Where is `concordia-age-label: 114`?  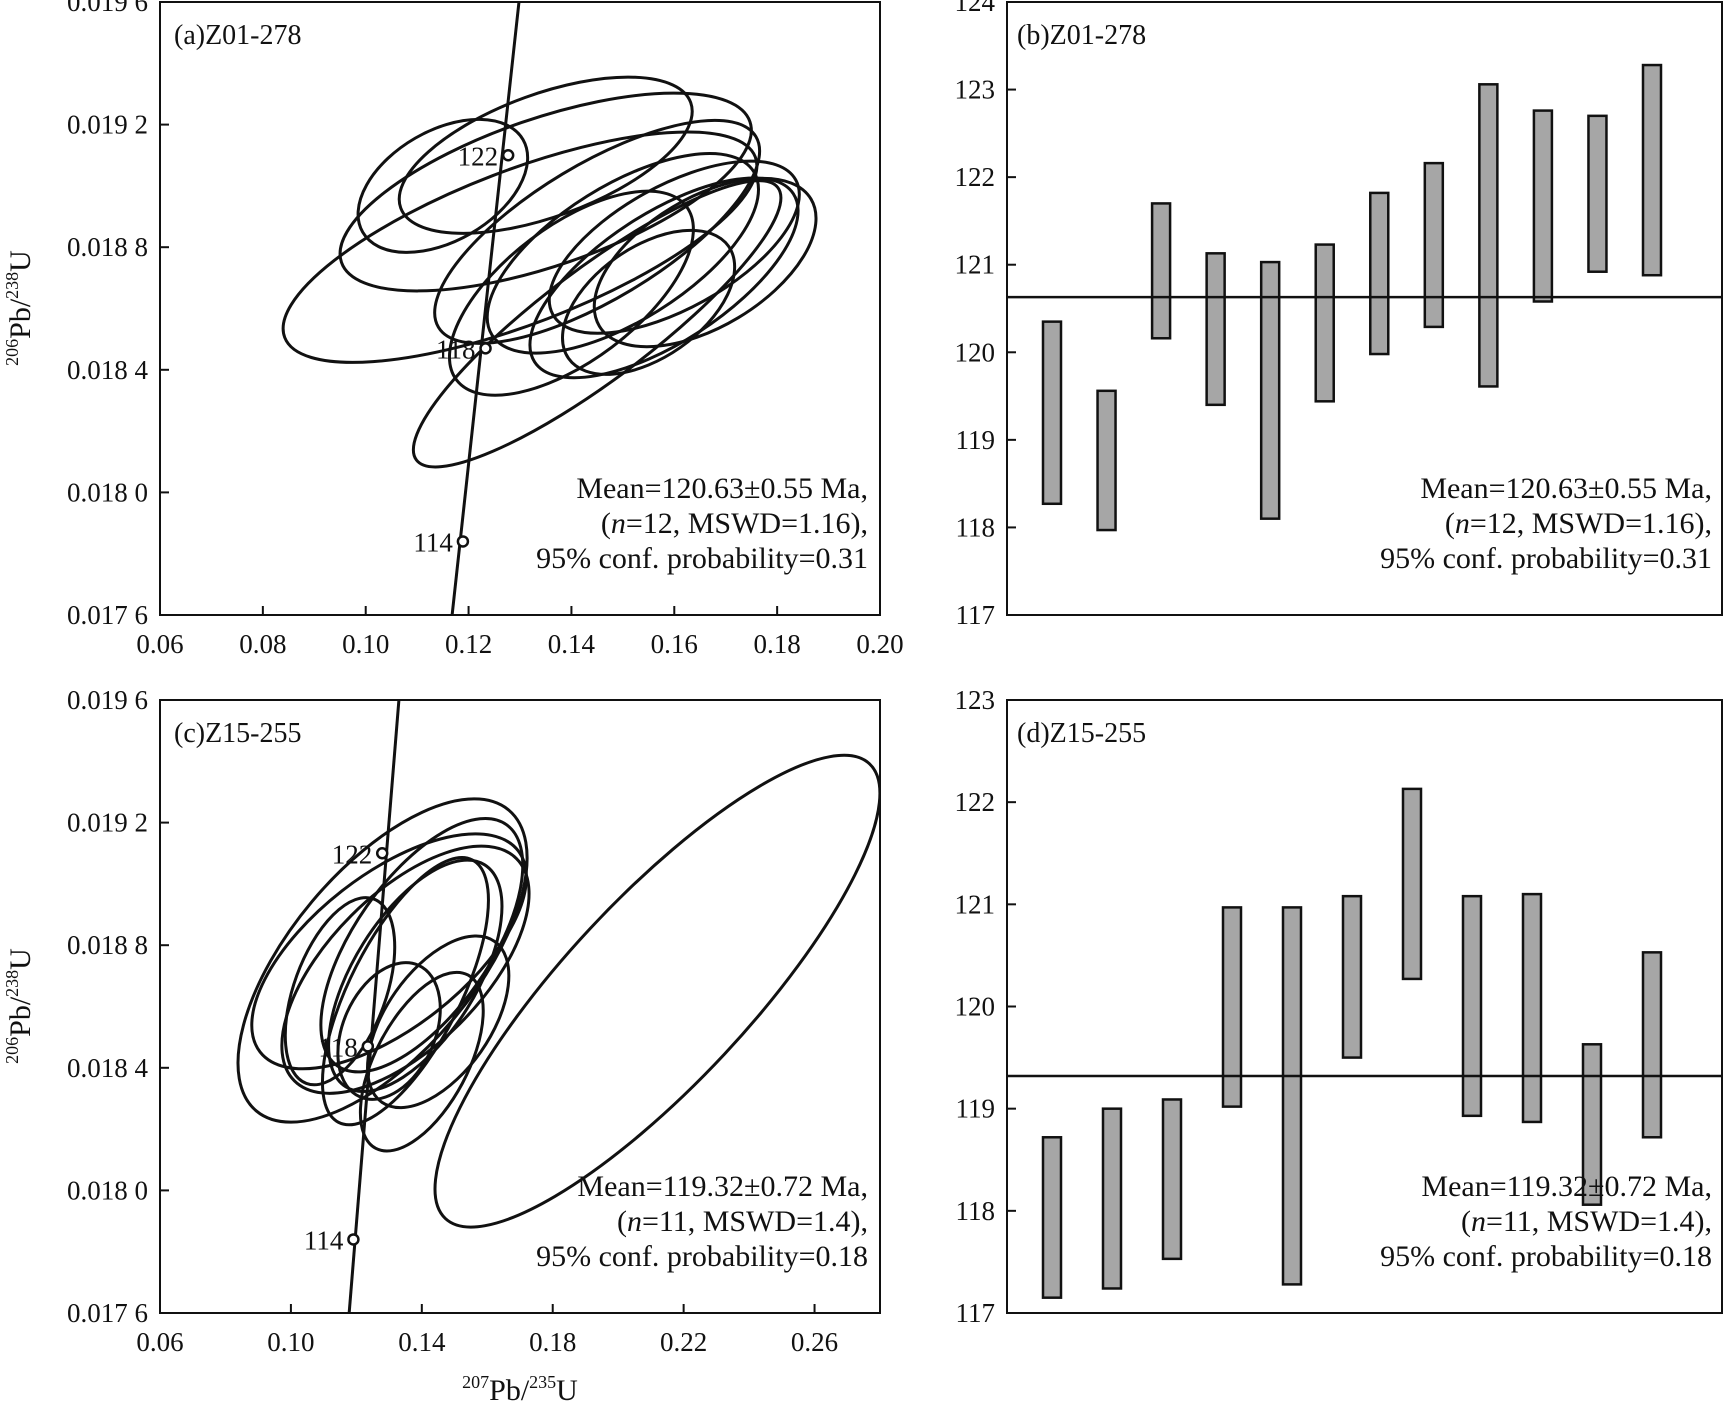 concordia-age-label: 114 is located at coordinates (433, 542).